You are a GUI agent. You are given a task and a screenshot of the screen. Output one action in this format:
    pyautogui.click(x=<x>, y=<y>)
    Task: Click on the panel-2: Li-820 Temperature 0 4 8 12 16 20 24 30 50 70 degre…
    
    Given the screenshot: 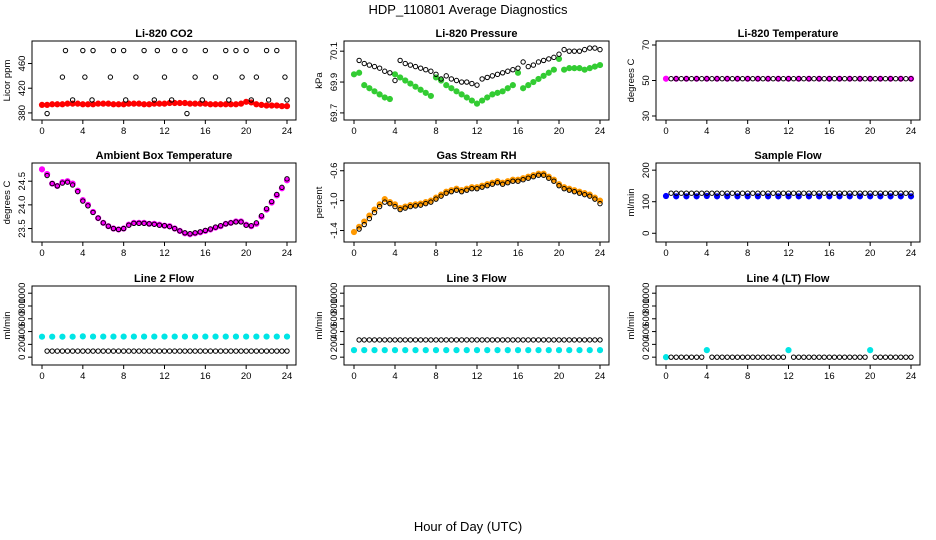 What is the action you would take?
    pyautogui.click(x=773, y=82)
    